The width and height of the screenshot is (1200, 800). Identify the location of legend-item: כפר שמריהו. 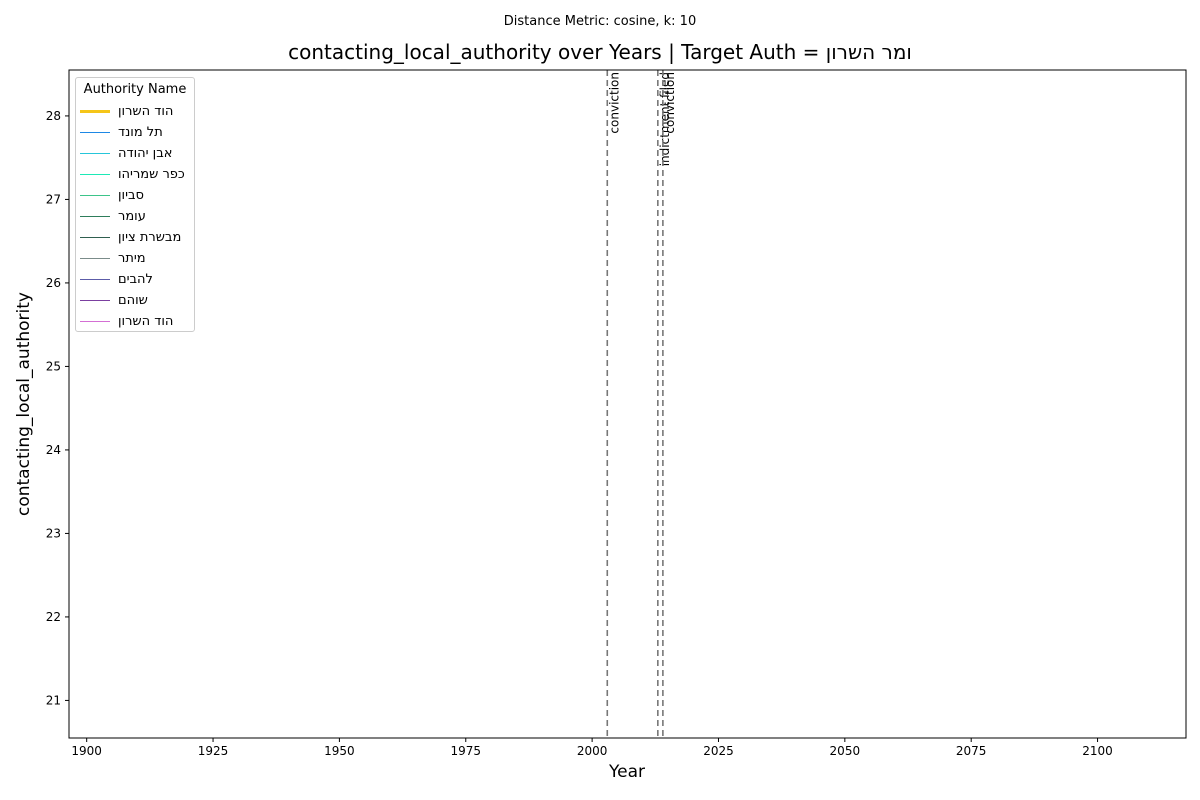
(132, 174).